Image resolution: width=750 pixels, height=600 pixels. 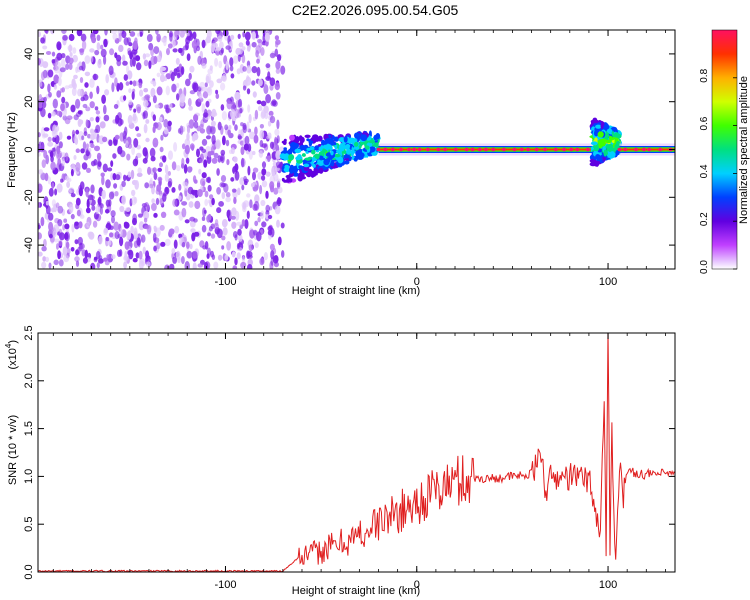 What do you see at coordinates (29, 571) in the screenshot?
I see `y-tick-label: 0.0` at bounding box center [29, 571].